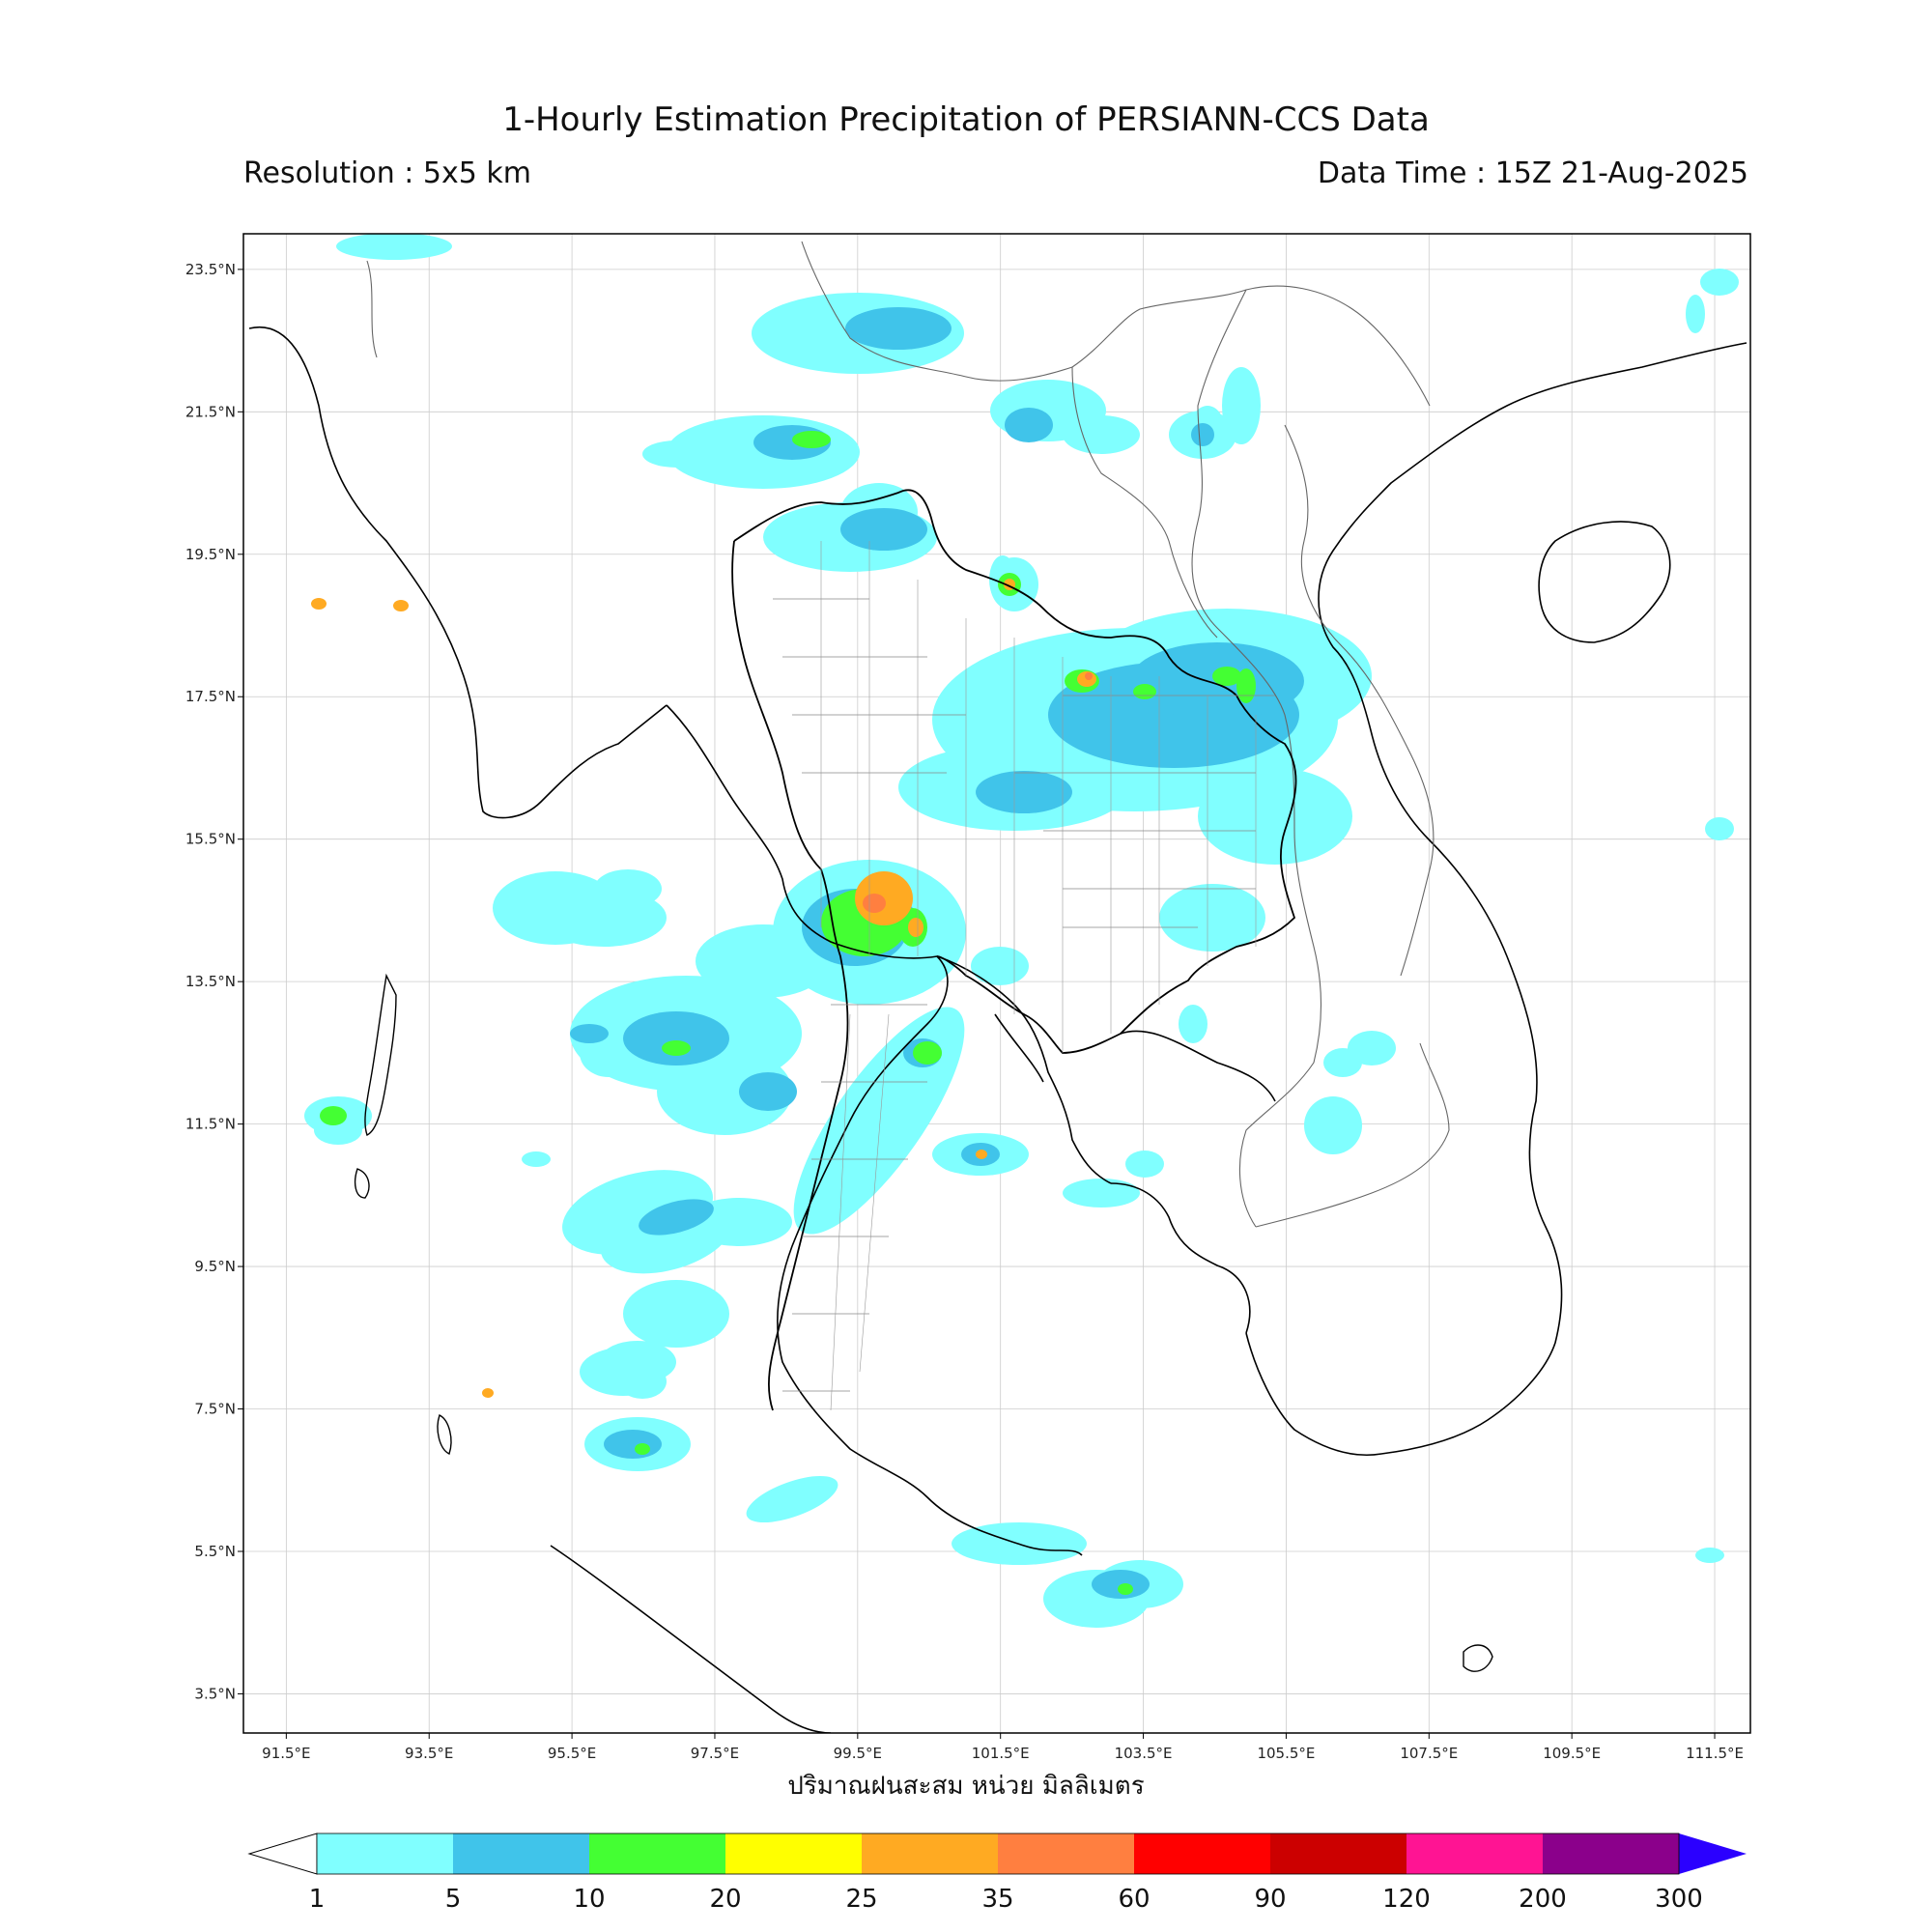  Describe the element at coordinates (286, 1753) in the screenshot. I see `lon-tick-label: 91.5°E` at that location.